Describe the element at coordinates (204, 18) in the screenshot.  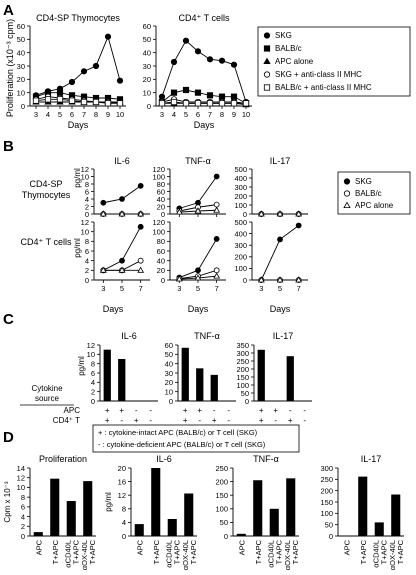
I see `chart-title: CD4⁺ T cells` at that location.